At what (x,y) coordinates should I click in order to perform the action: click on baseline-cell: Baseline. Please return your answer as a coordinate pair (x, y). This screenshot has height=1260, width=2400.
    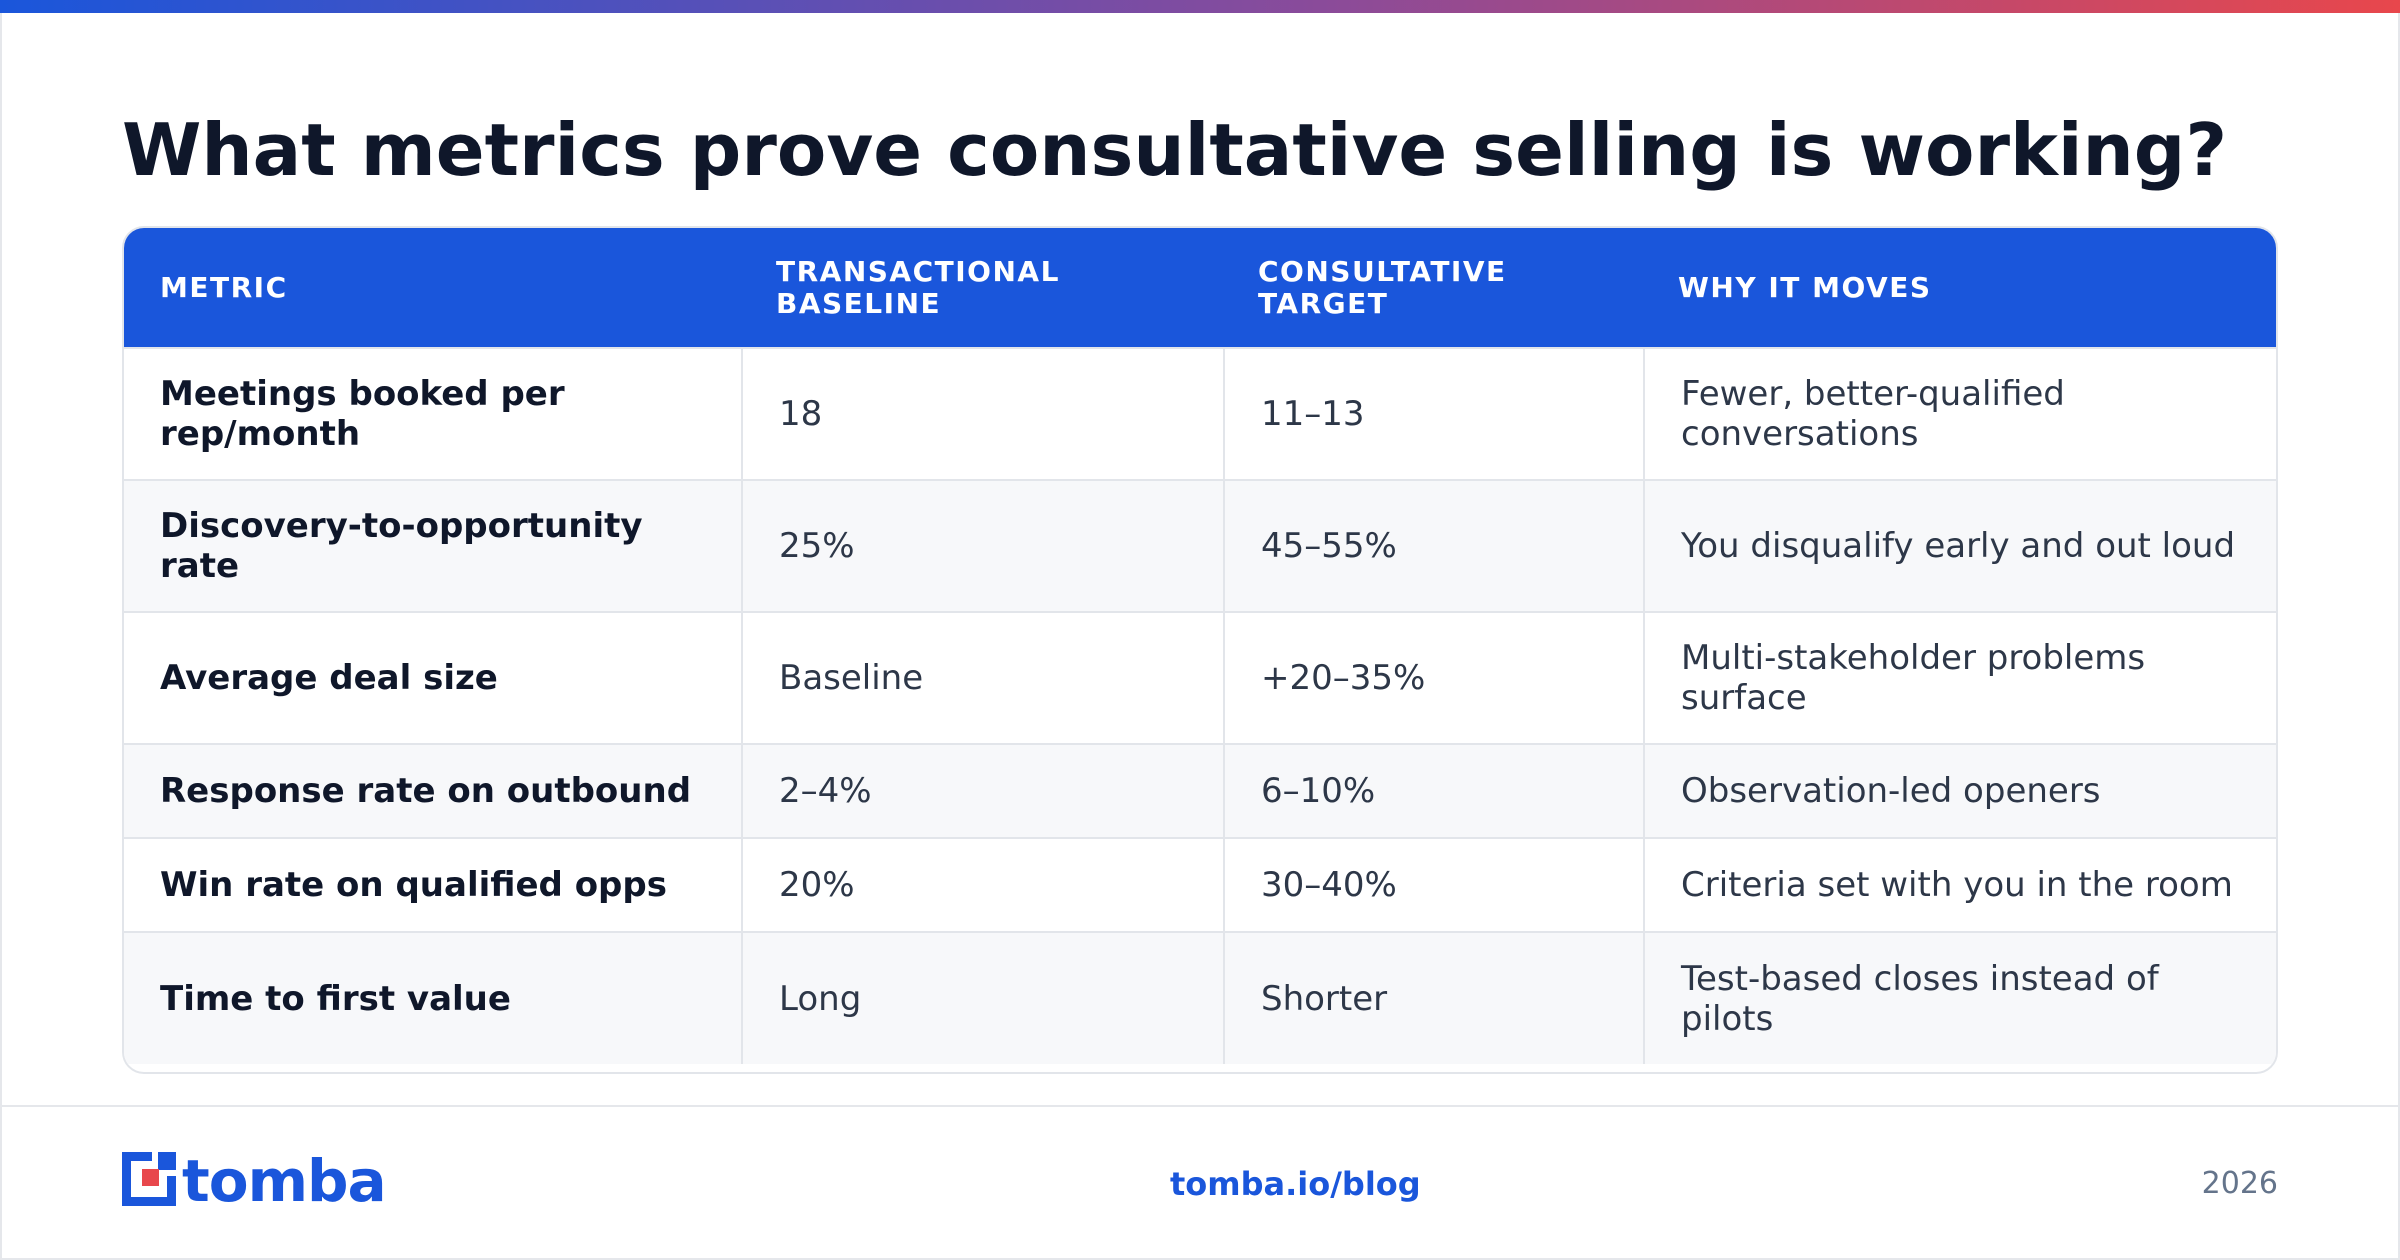
    Looking at the image, I should click on (982, 677).